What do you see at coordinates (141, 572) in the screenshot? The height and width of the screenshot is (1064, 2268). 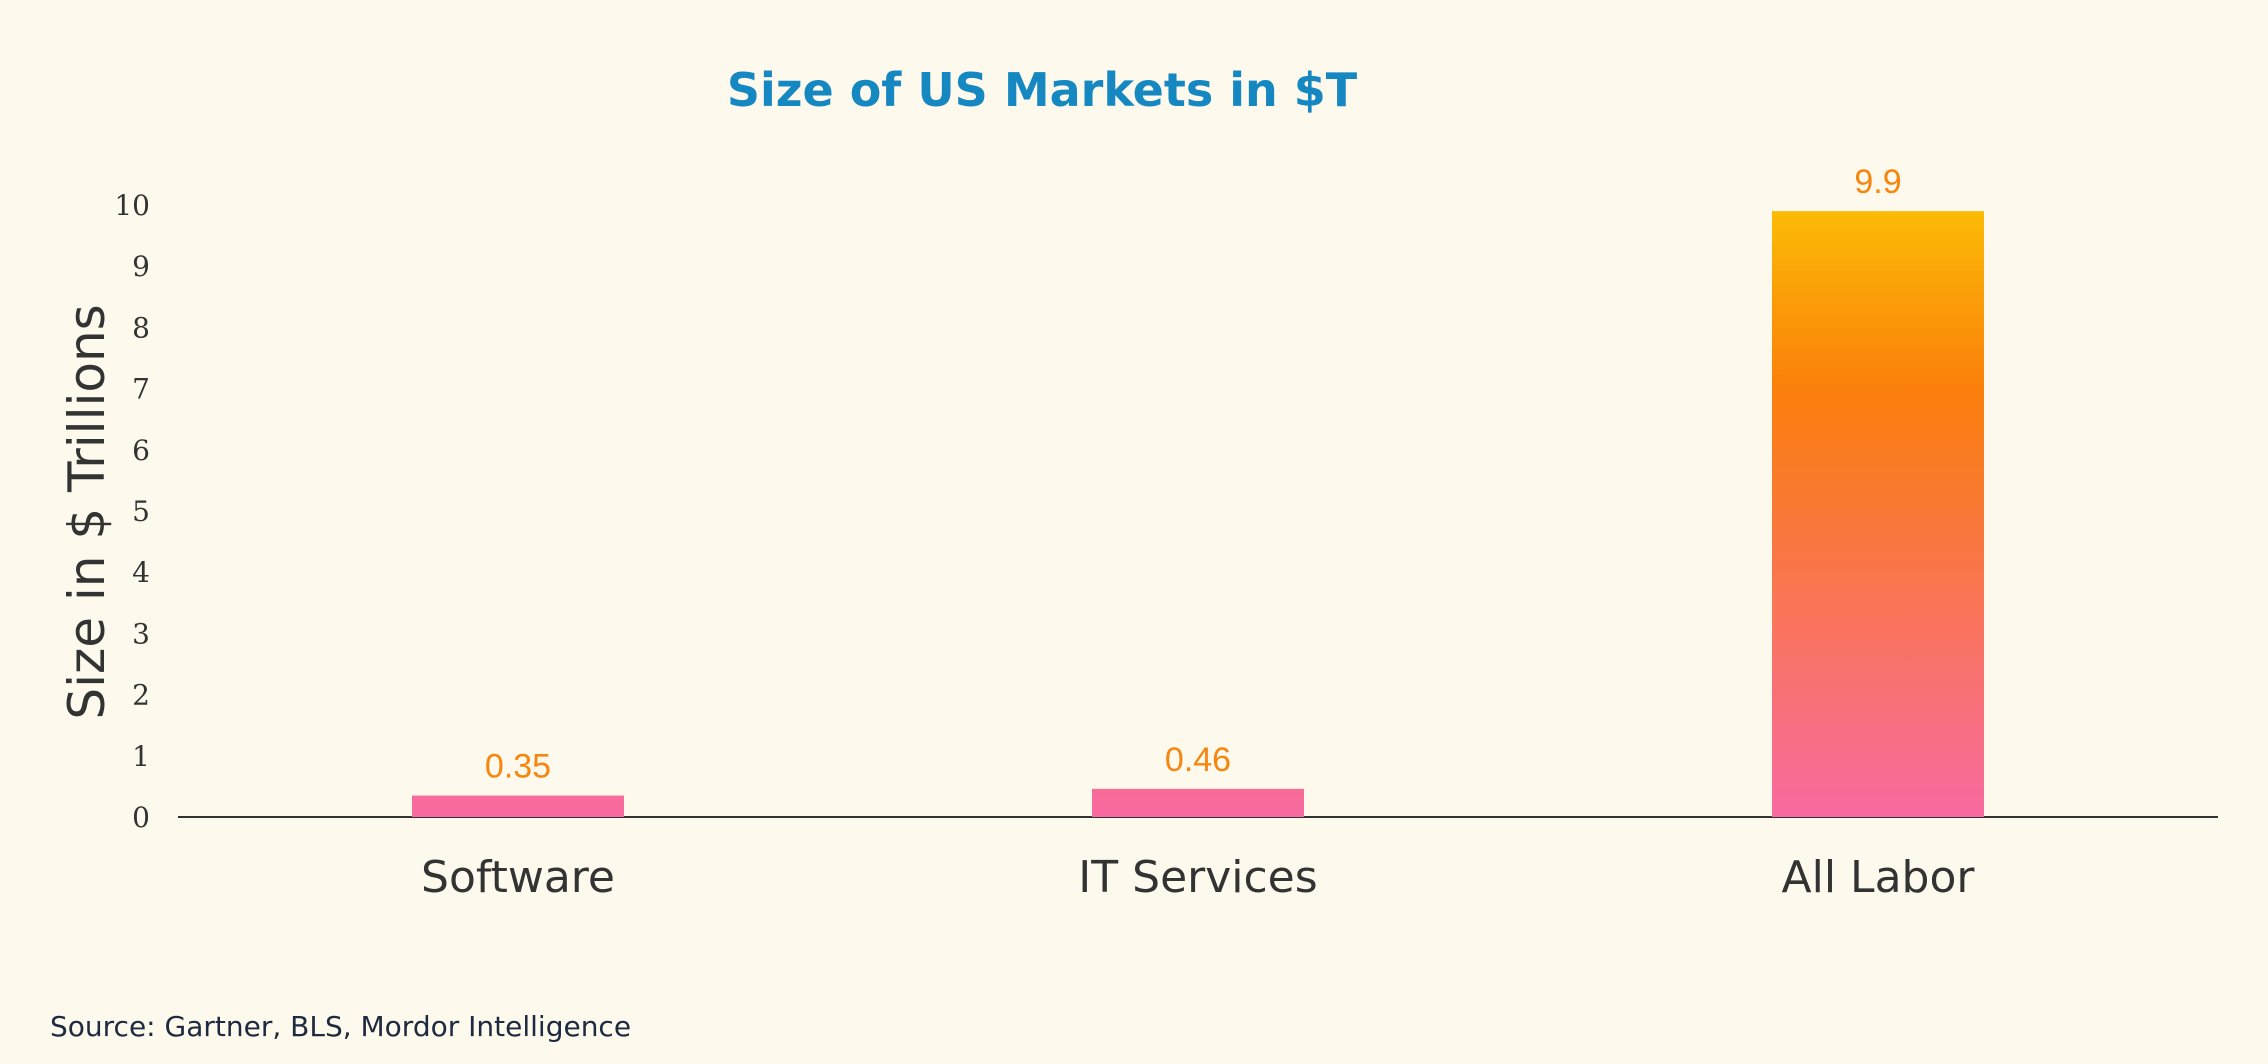 I see `y-tick-label: 4` at bounding box center [141, 572].